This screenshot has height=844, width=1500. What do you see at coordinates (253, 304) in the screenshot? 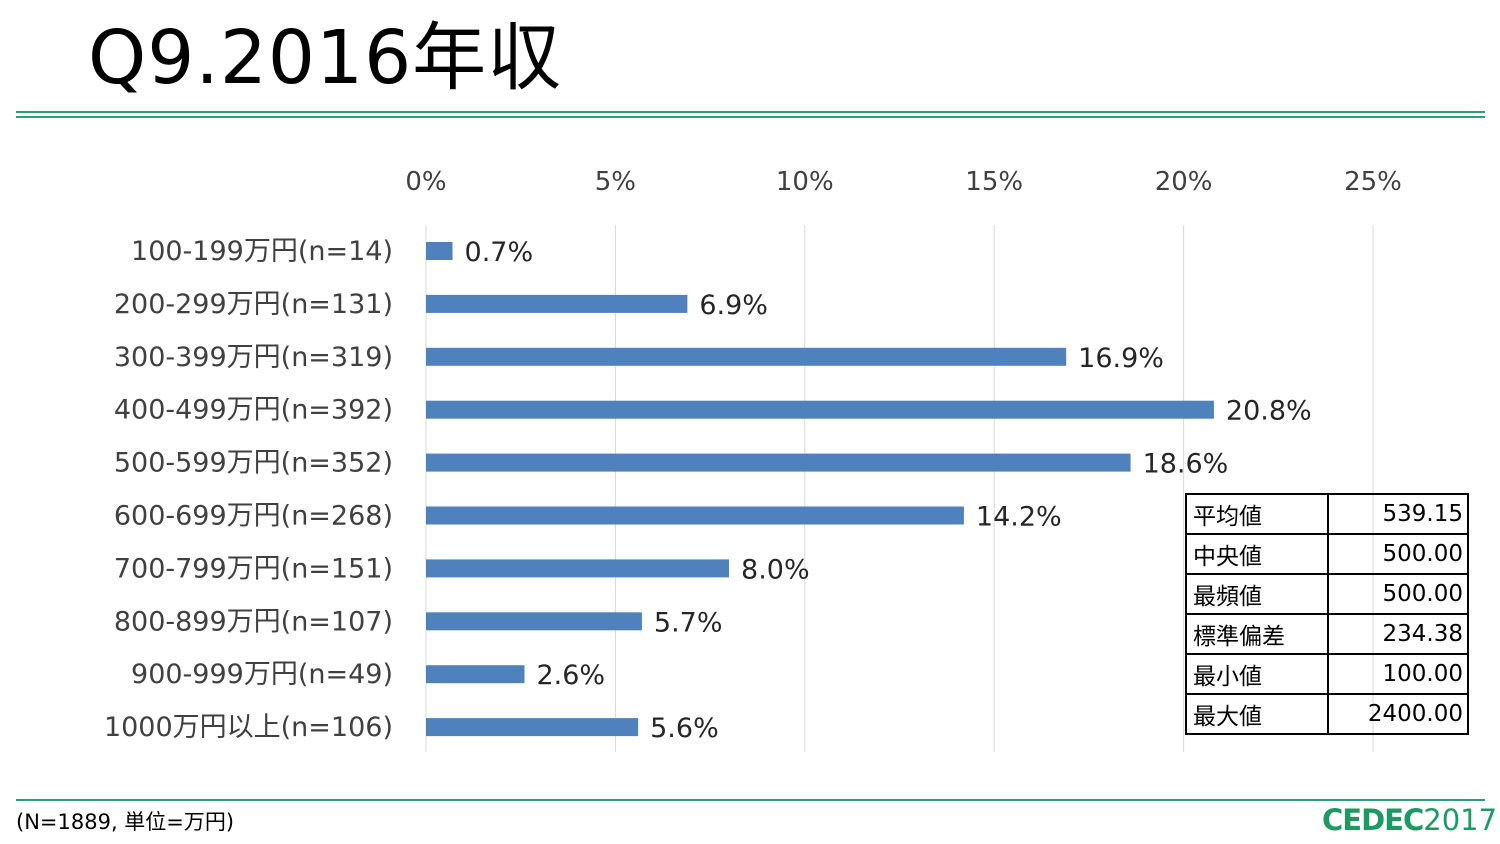
I see `category-label: 200-299万円(n=131)` at bounding box center [253, 304].